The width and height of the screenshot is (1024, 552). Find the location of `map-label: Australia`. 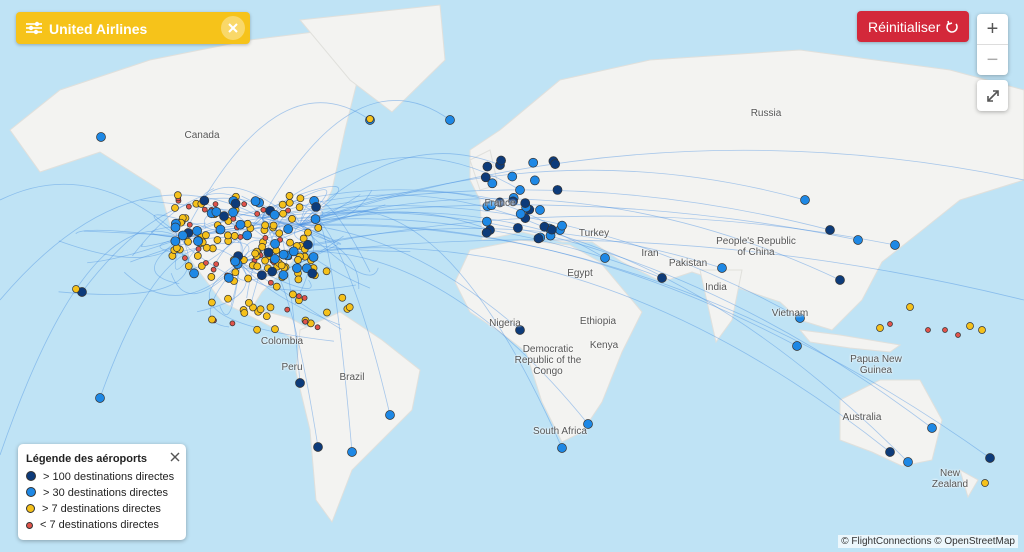

map-label: Australia is located at coordinates (862, 417).